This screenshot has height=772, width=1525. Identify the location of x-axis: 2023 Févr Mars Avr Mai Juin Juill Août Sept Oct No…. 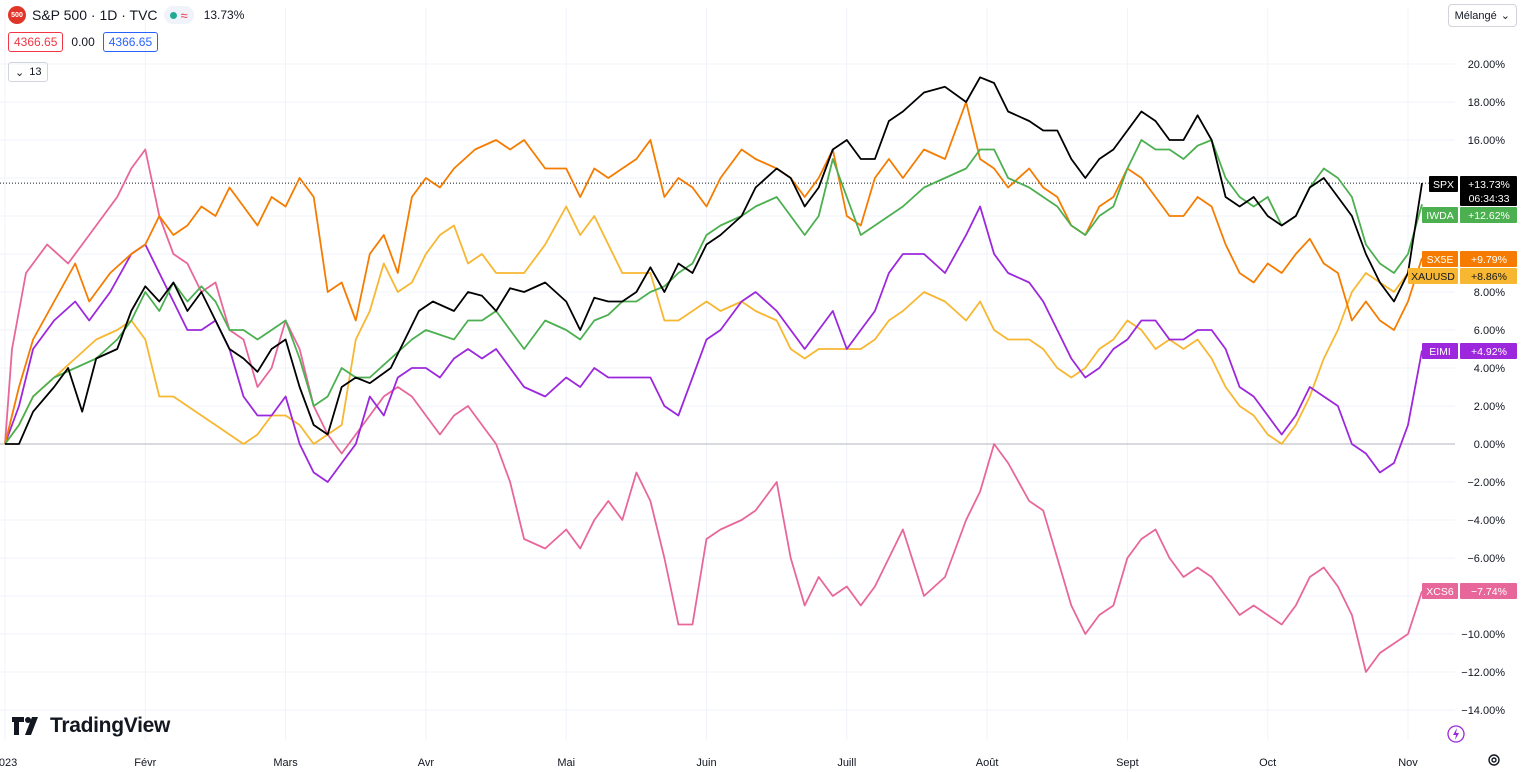
(709, 763).